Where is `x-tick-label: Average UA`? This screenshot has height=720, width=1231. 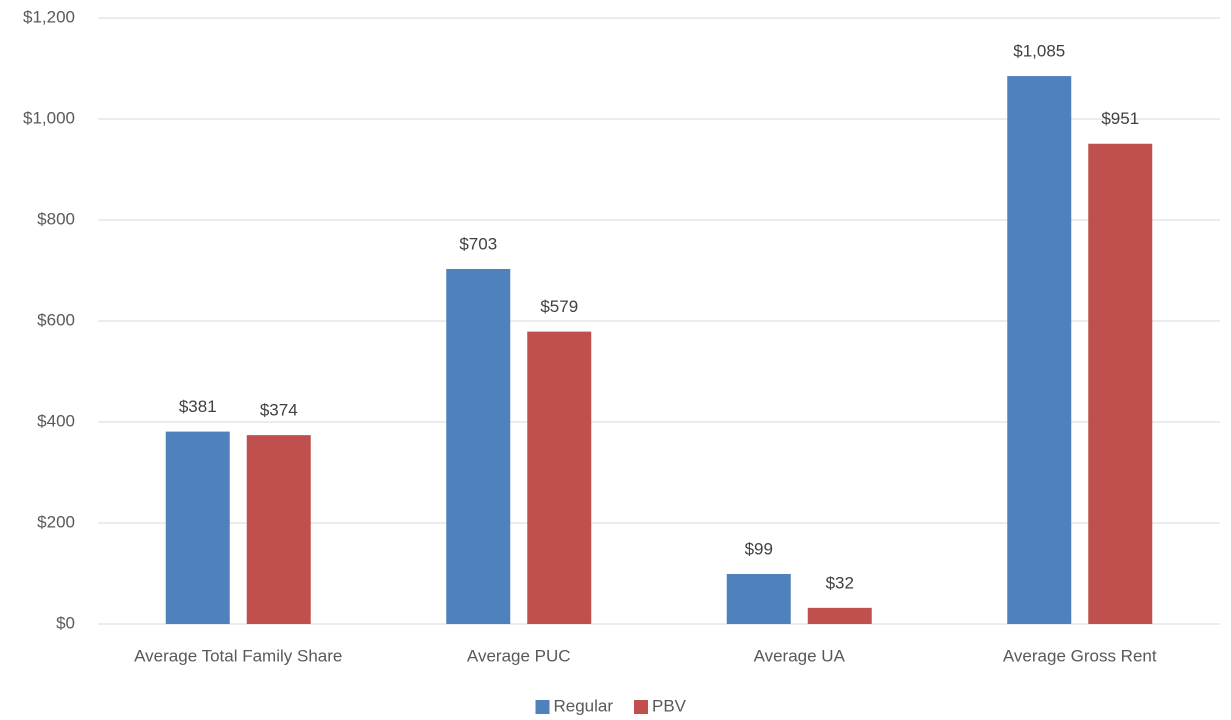 x-tick-label: Average UA is located at coordinates (800, 655).